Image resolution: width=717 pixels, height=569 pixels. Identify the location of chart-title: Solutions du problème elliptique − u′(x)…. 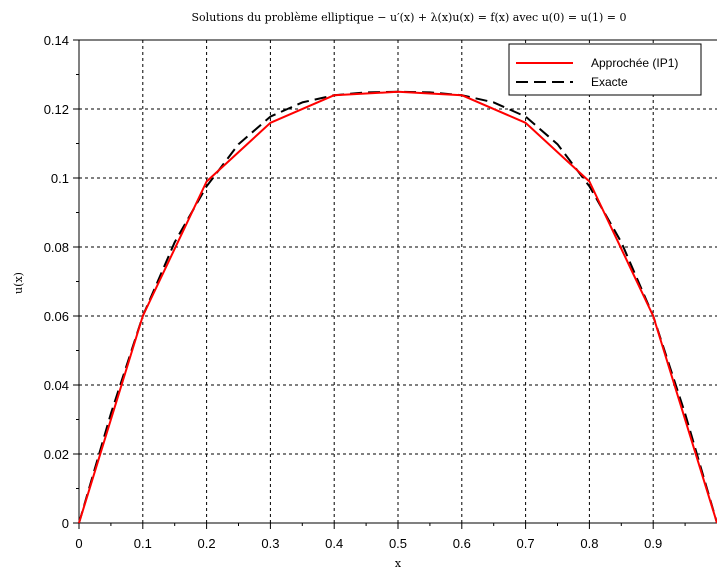
(409, 17).